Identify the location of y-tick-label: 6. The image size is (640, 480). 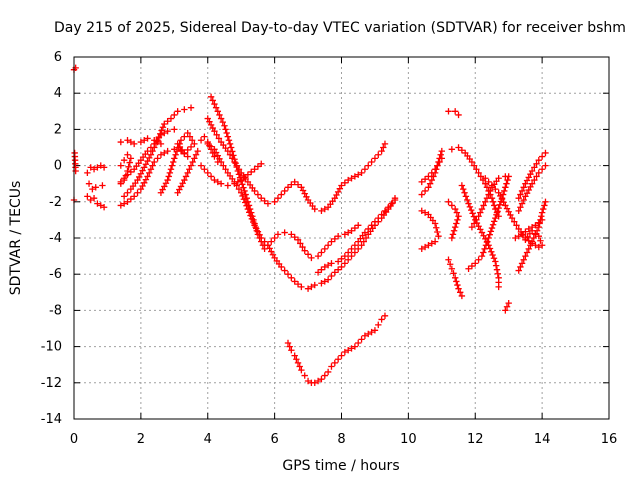
(58, 57).